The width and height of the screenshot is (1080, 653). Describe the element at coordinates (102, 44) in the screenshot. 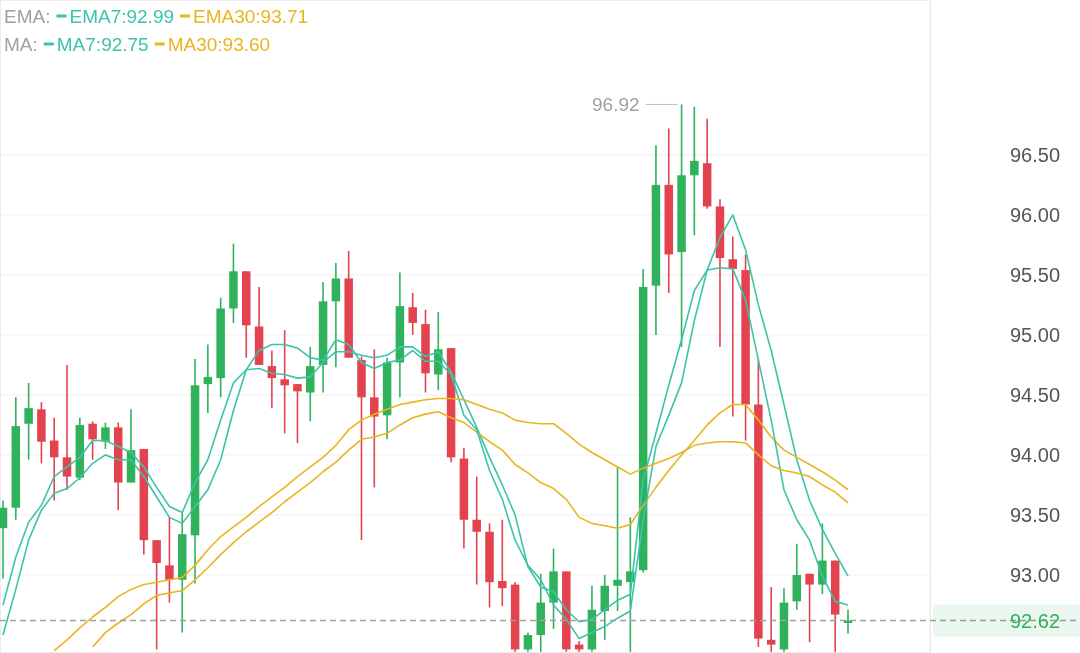

I see `legend-label: MA7:92.75` at that location.